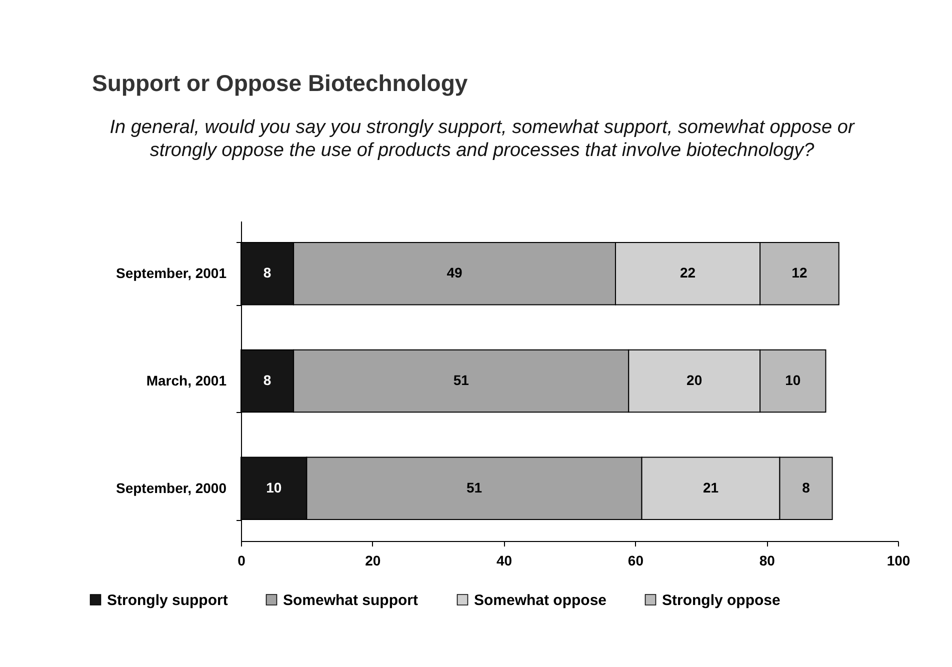 The image size is (952, 667). Describe the element at coordinates (504, 560) in the screenshot. I see `x-tick-label: 40` at that location.